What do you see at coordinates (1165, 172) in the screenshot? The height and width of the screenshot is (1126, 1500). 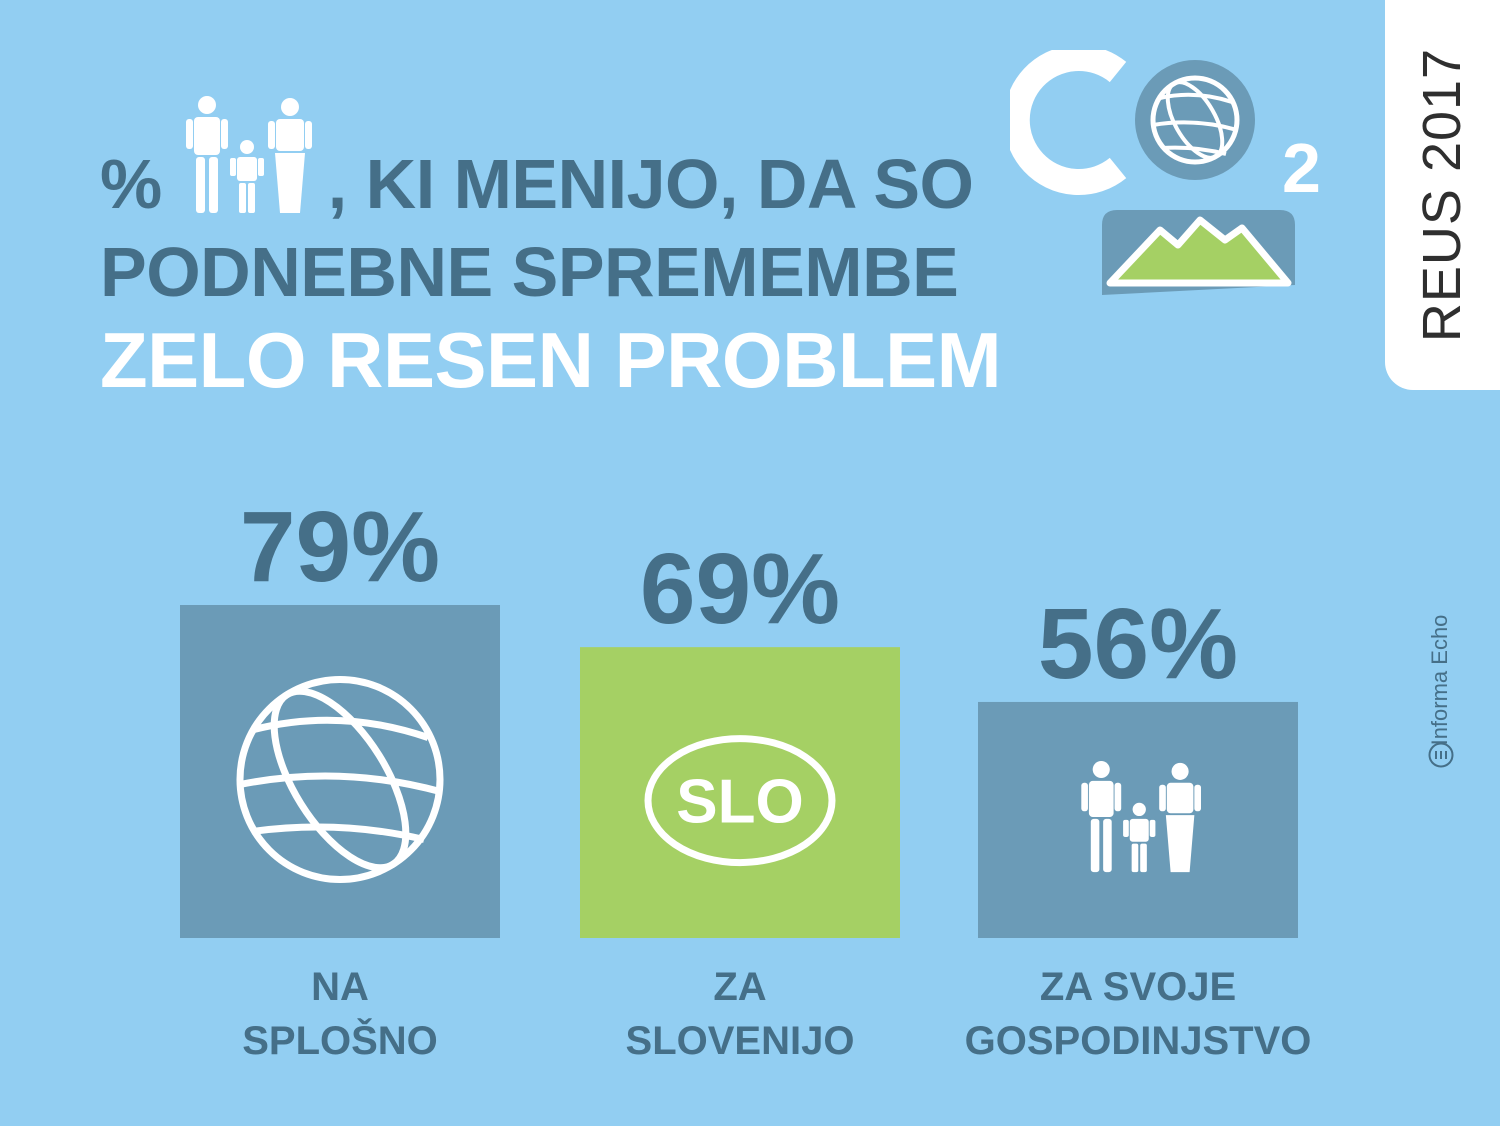 I see `co2-logo: 2` at bounding box center [1165, 172].